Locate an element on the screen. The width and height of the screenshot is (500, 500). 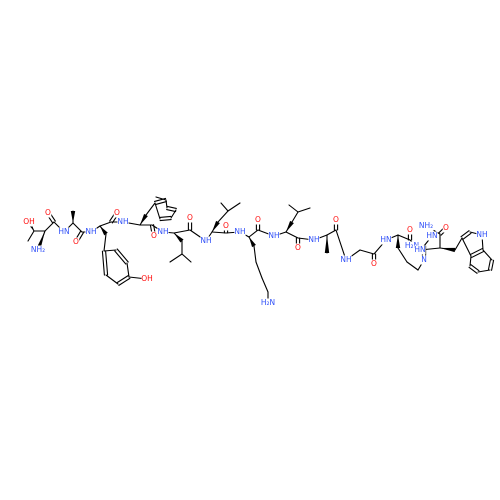
atom-label-oh-thr: OH is located at coordinates (29, 221).